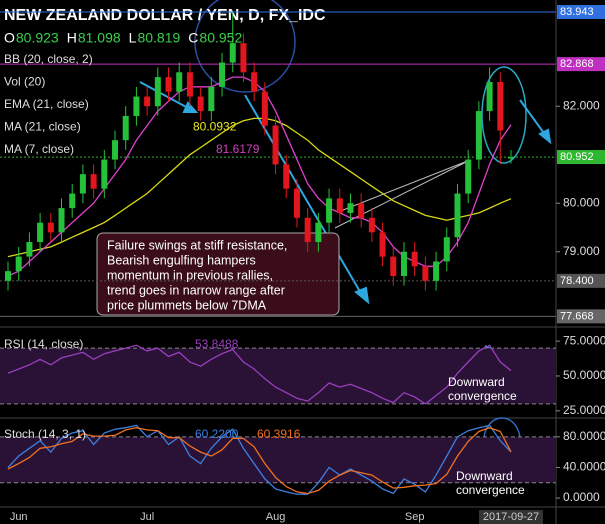  Describe the element at coordinates (193, 38) in the screenshot. I see `ohlc-label: C` at that location.